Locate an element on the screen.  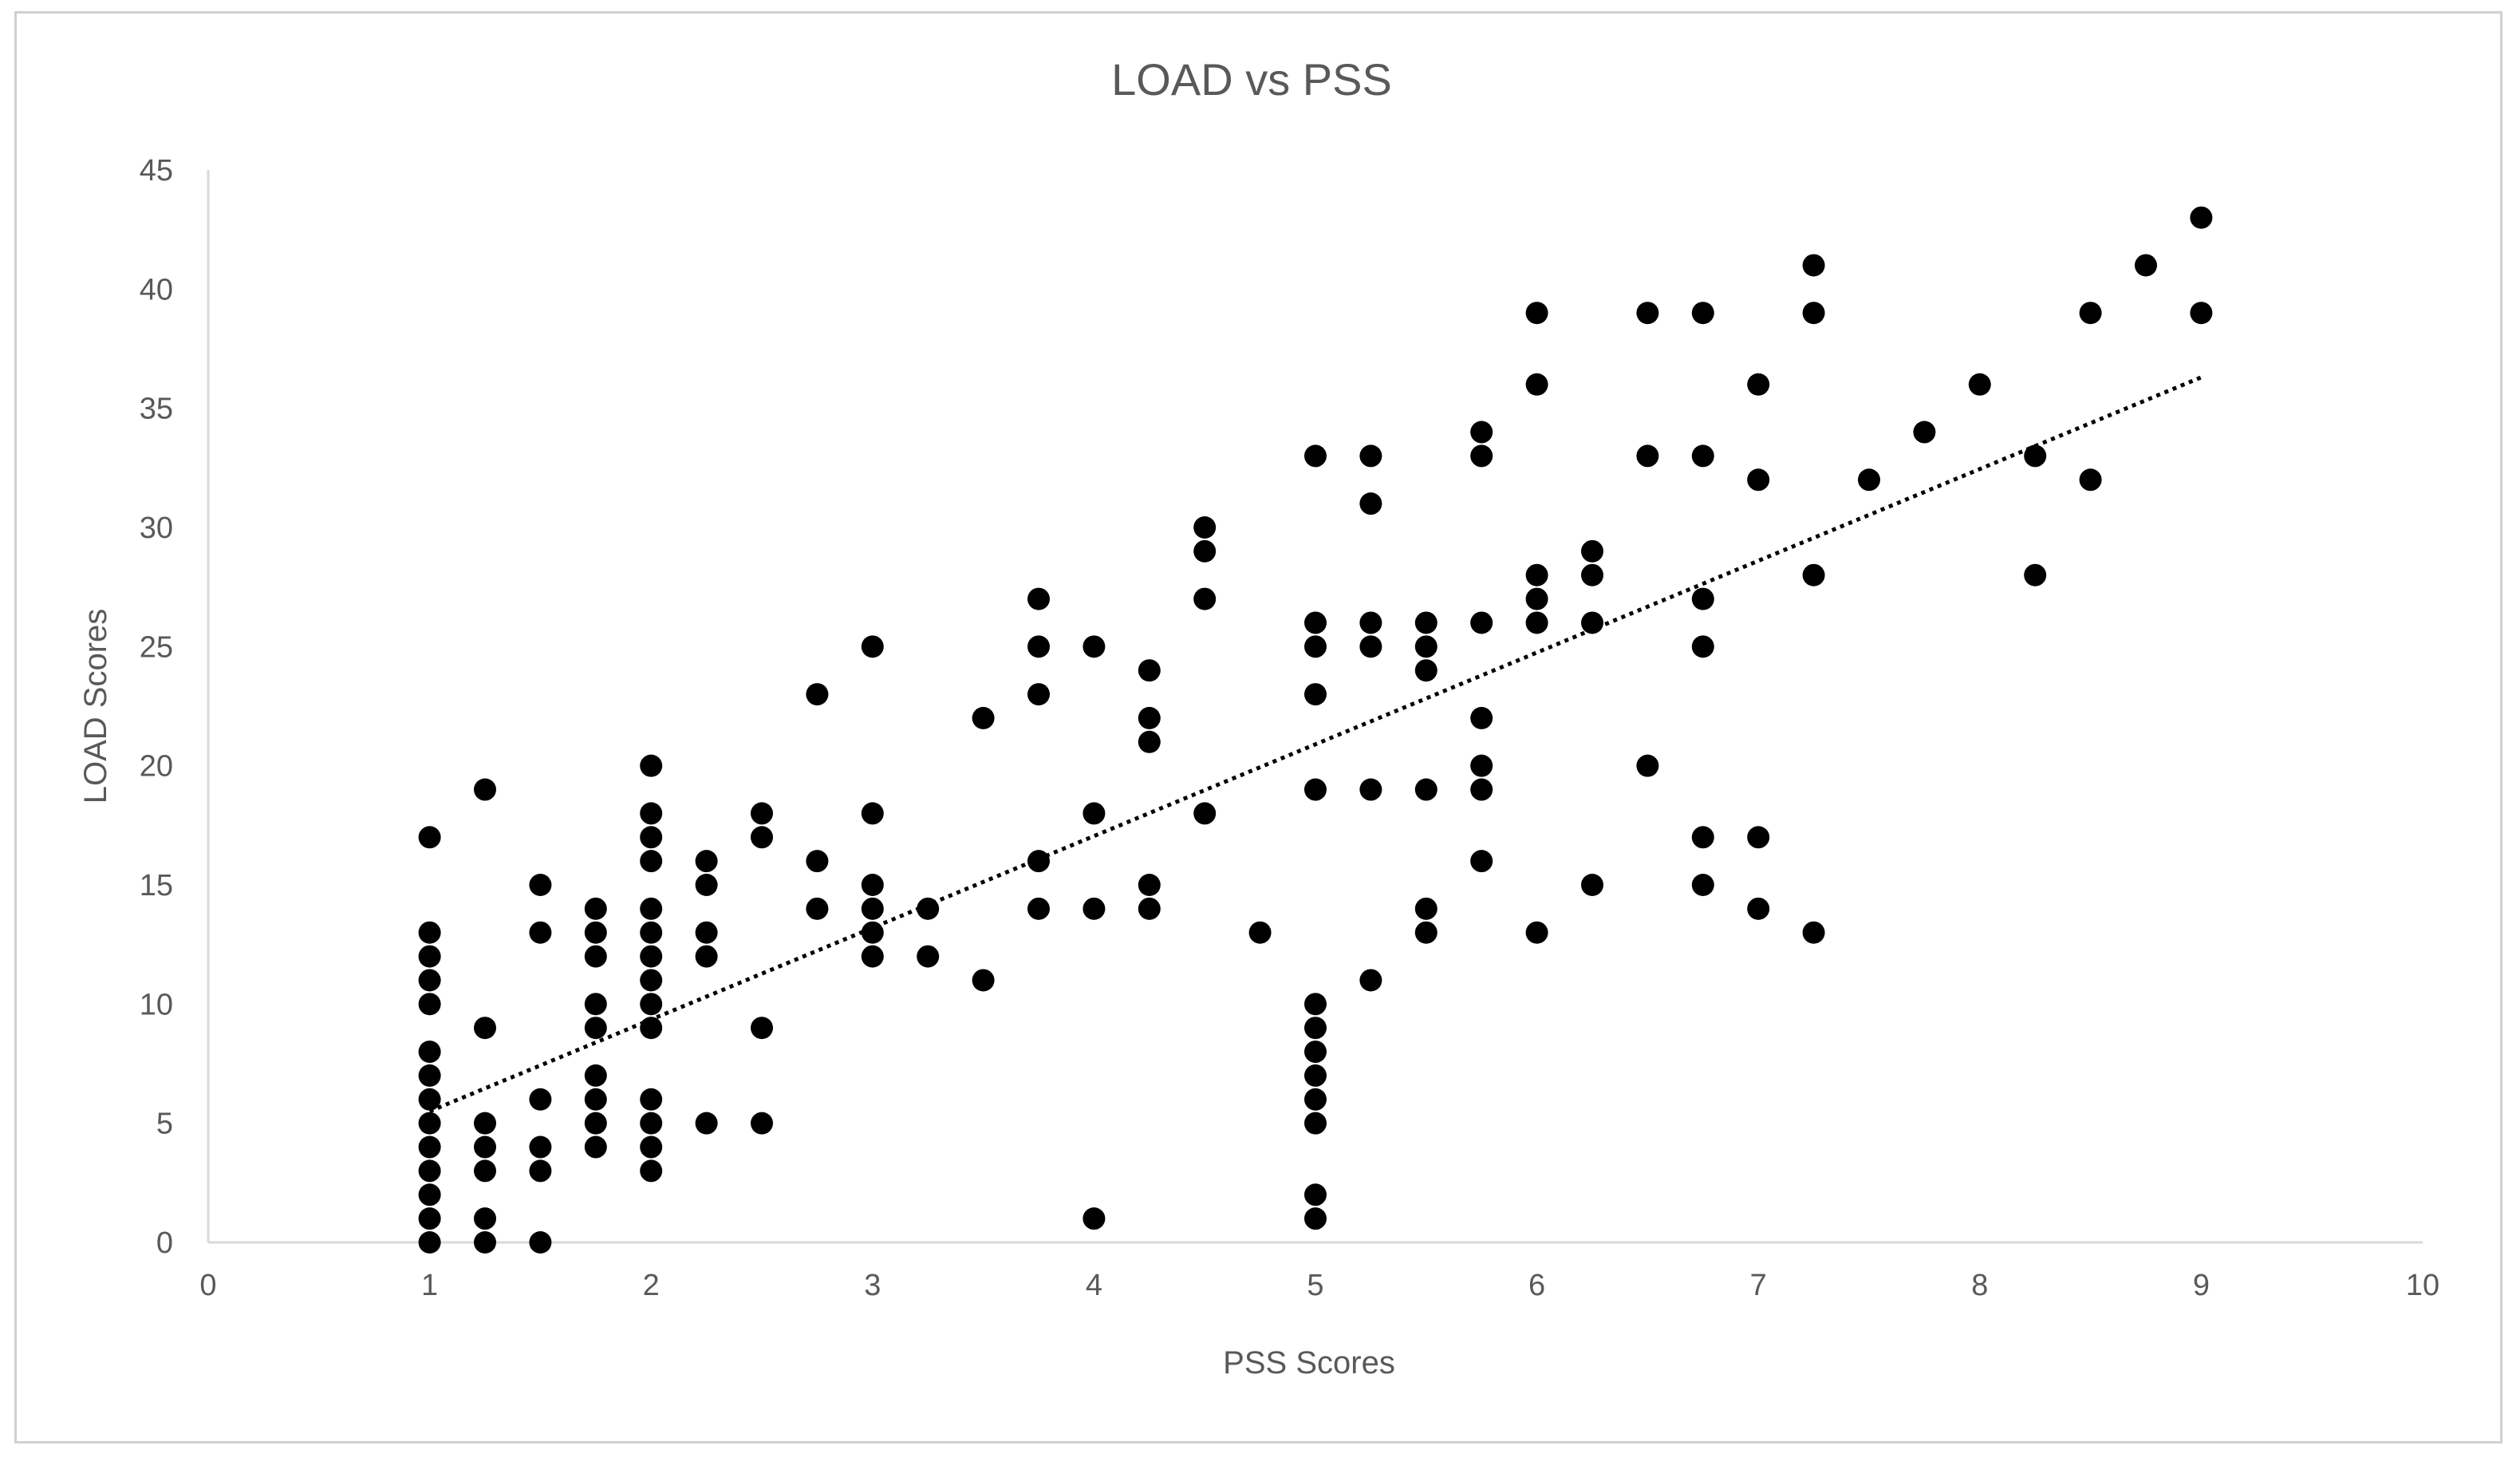
x-tick-label: 6 is located at coordinates (1536, 1285).